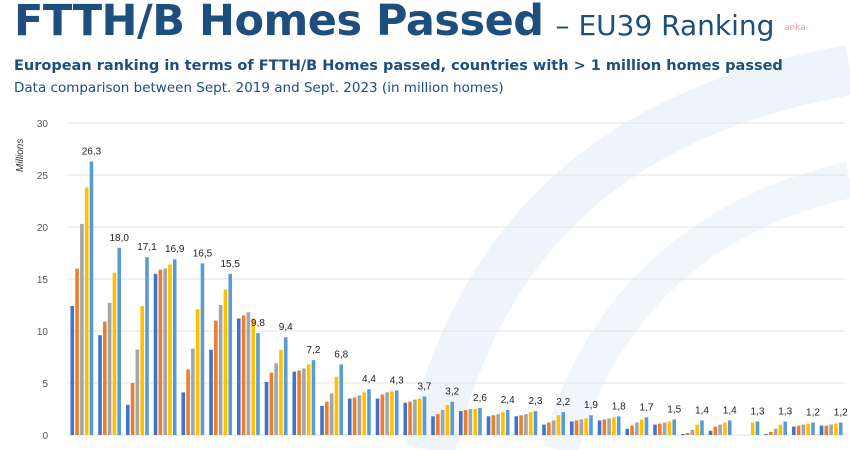 This screenshot has width=850, height=450. What do you see at coordinates (369, 379) in the screenshot?
I see `data-label: 4,4` at bounding box center [369, 379].